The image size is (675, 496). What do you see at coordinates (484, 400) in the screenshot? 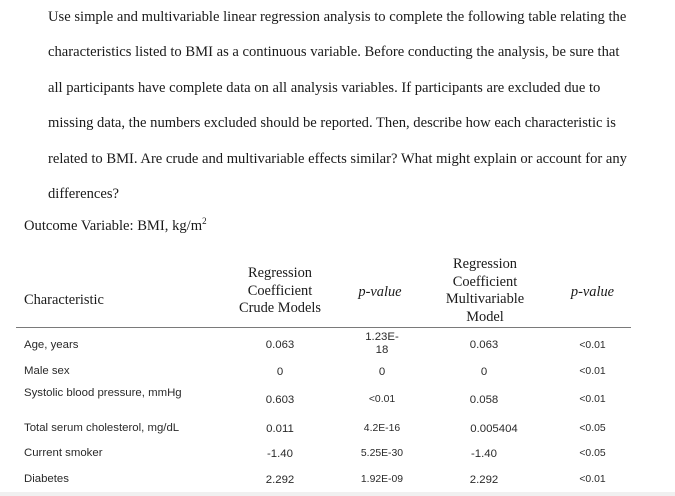
I see `row-multivariable-coefficient: 0.058` at bounding box center [484, 400].